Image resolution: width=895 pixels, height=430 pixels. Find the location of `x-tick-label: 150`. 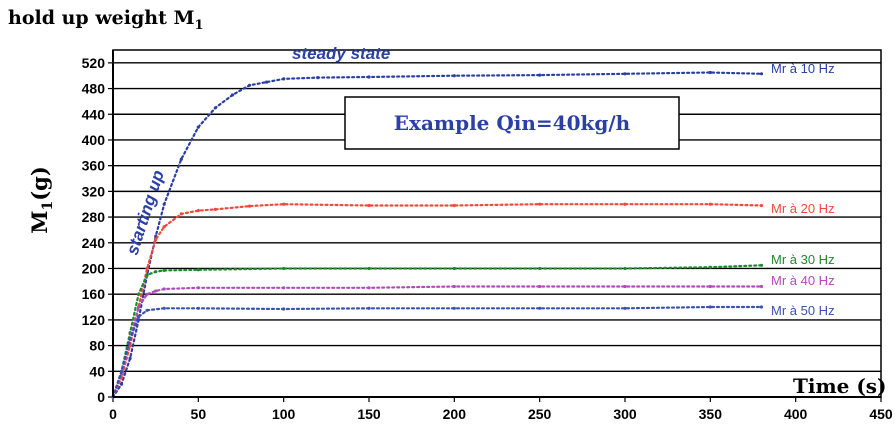

x-tick-label: 150 is located at coordinates (369, 414).